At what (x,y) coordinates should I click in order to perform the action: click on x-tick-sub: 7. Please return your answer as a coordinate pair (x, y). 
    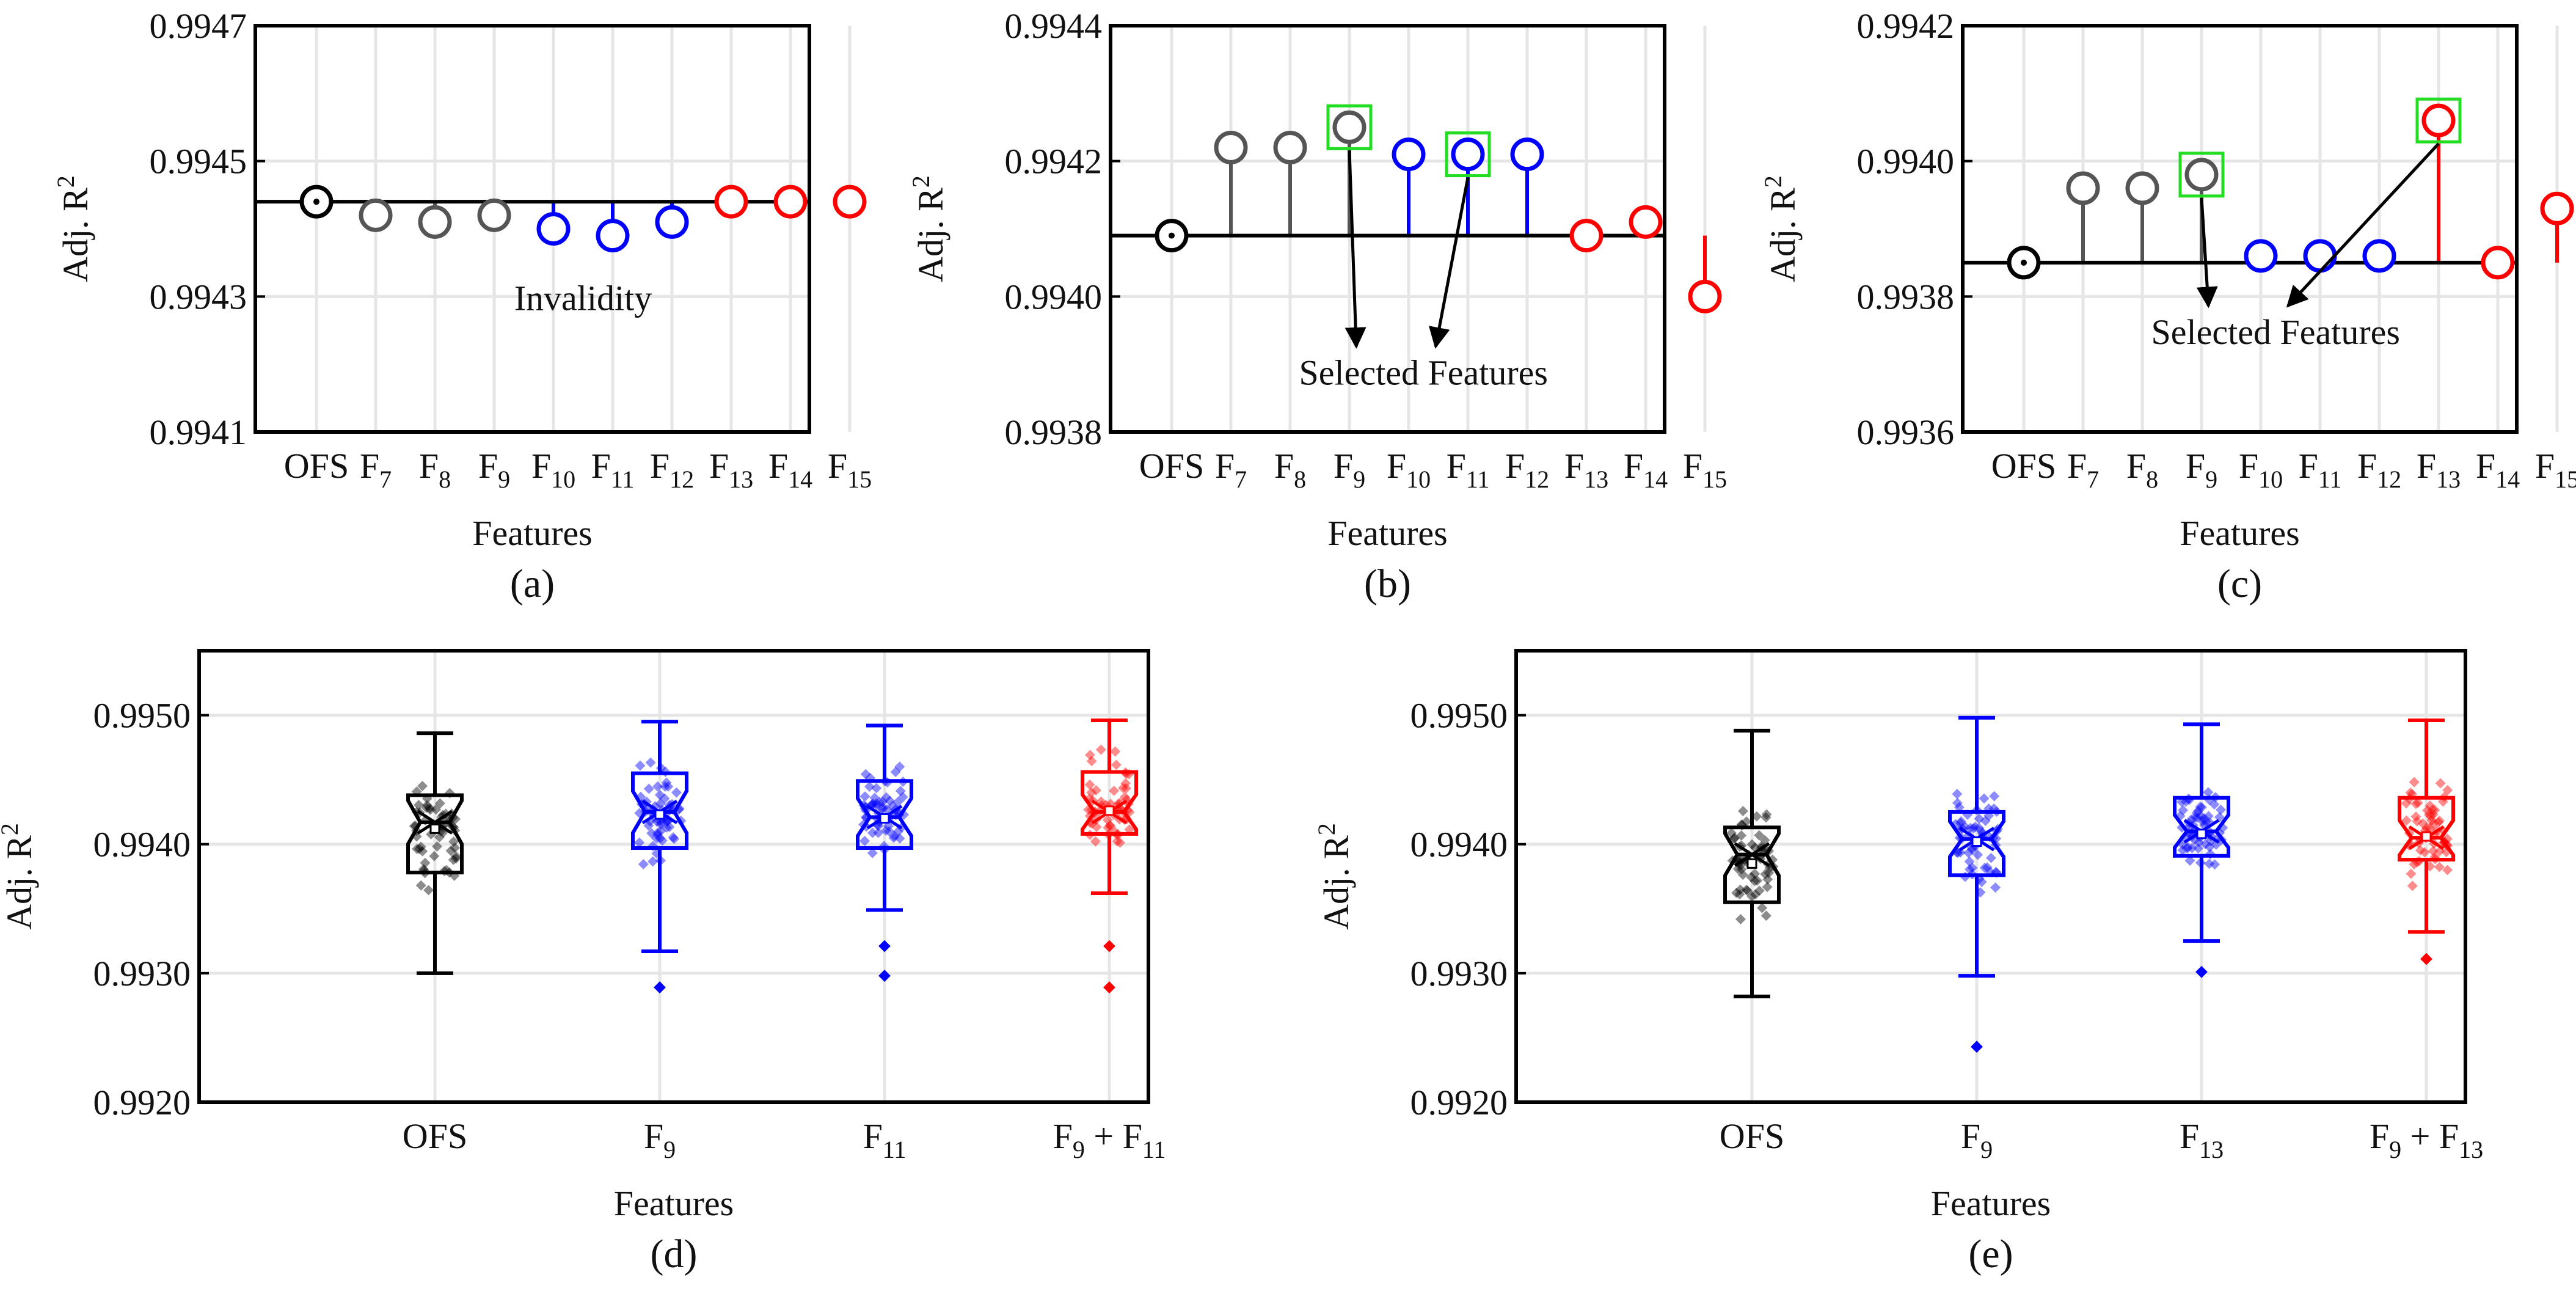
    Looking at the image, I should click on (385, 480).